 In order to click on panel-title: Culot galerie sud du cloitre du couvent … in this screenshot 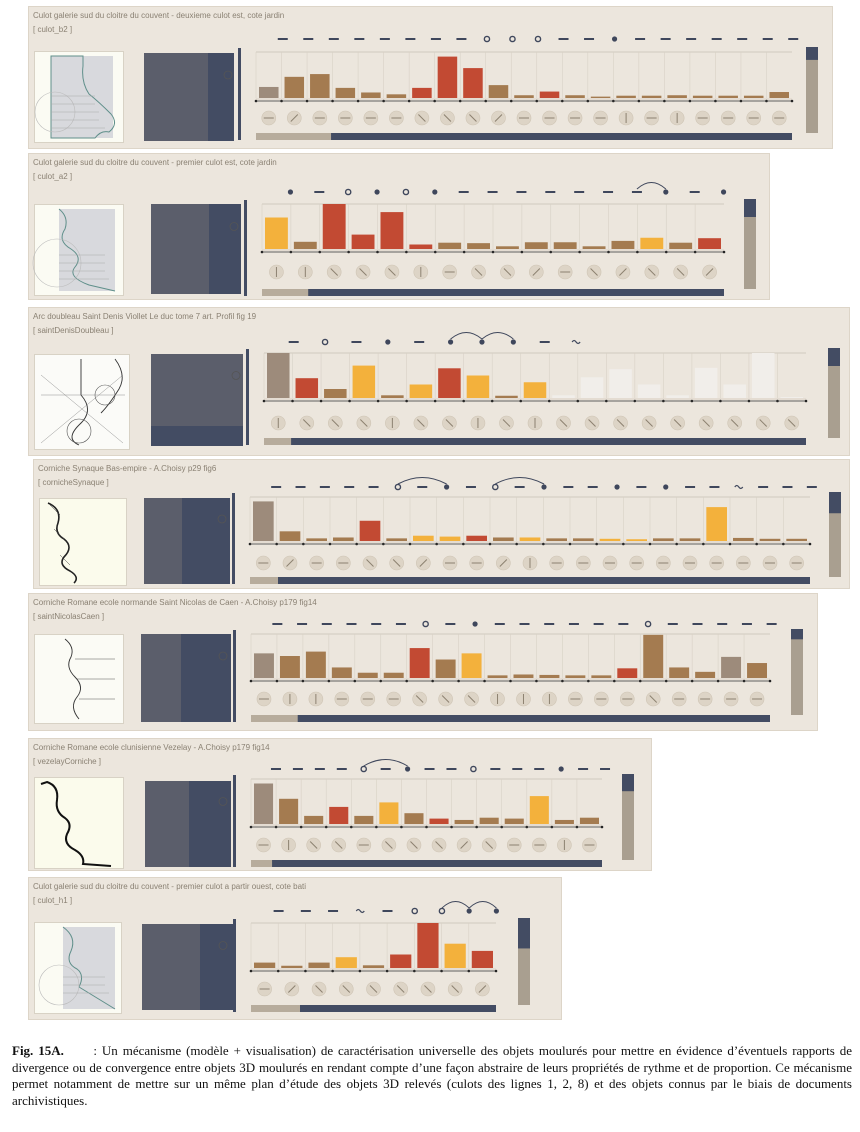, I will do `click(159, 15)`.